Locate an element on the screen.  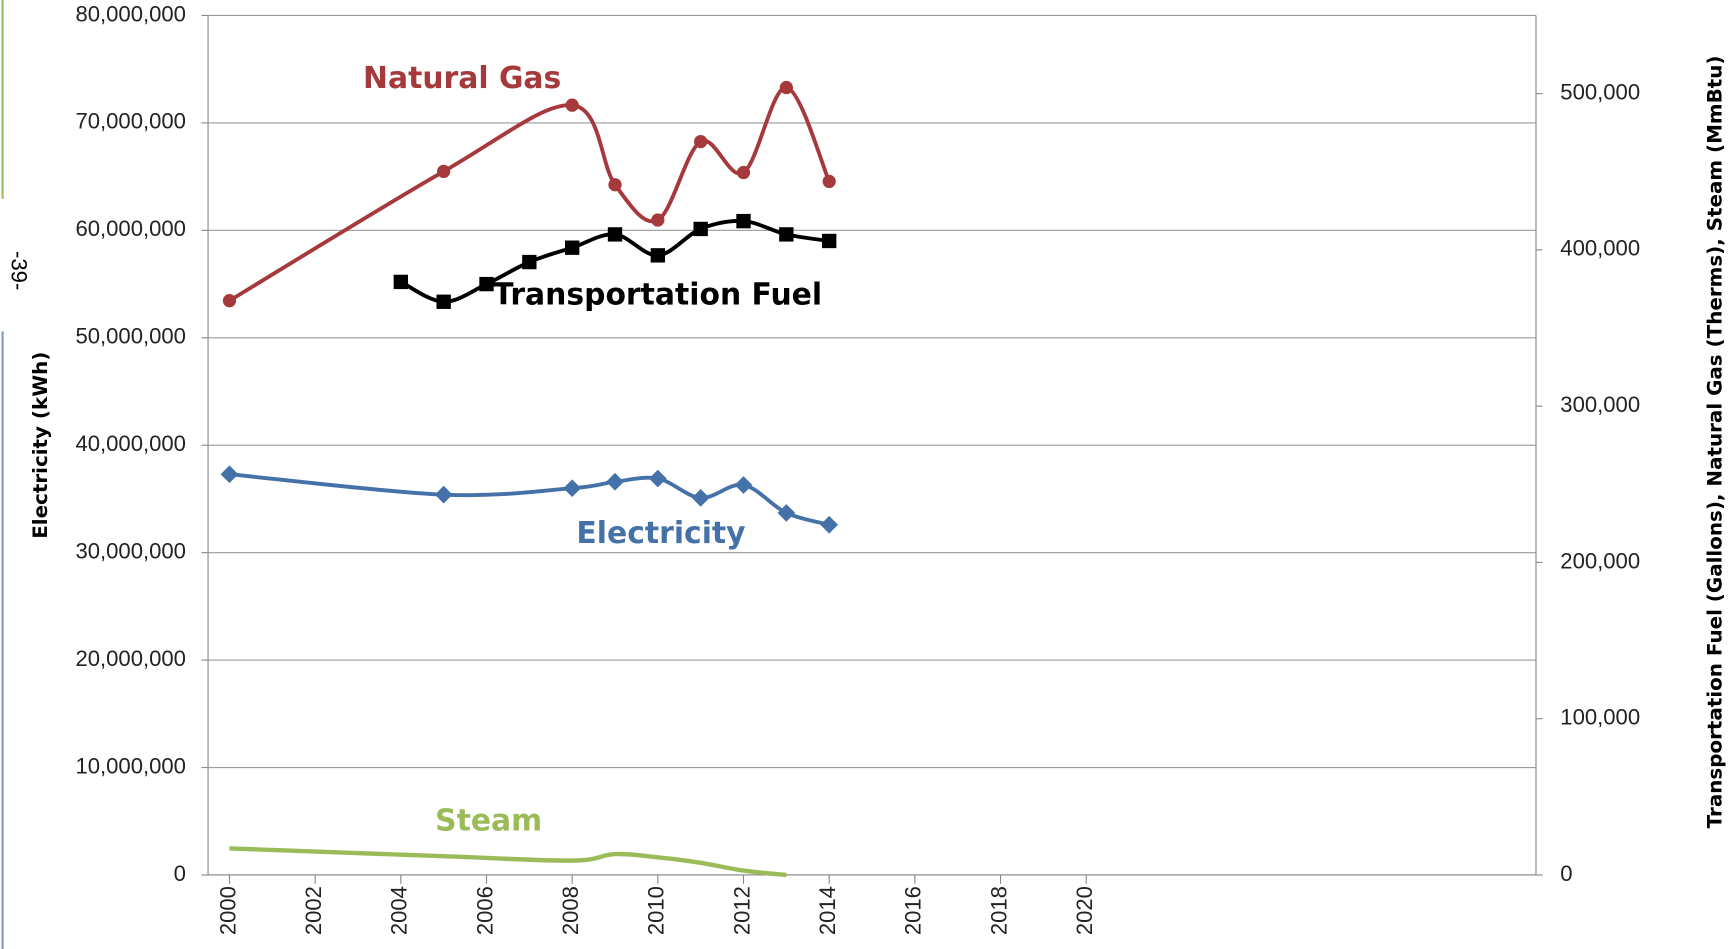
x-tick-label: 2020 is located at coordinates (1084, 910).